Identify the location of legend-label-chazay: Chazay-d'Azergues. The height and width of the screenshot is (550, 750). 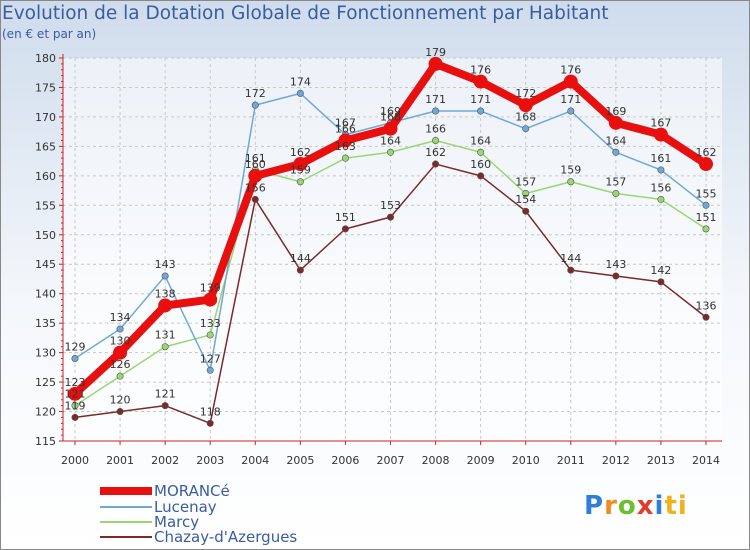
(226, 537).